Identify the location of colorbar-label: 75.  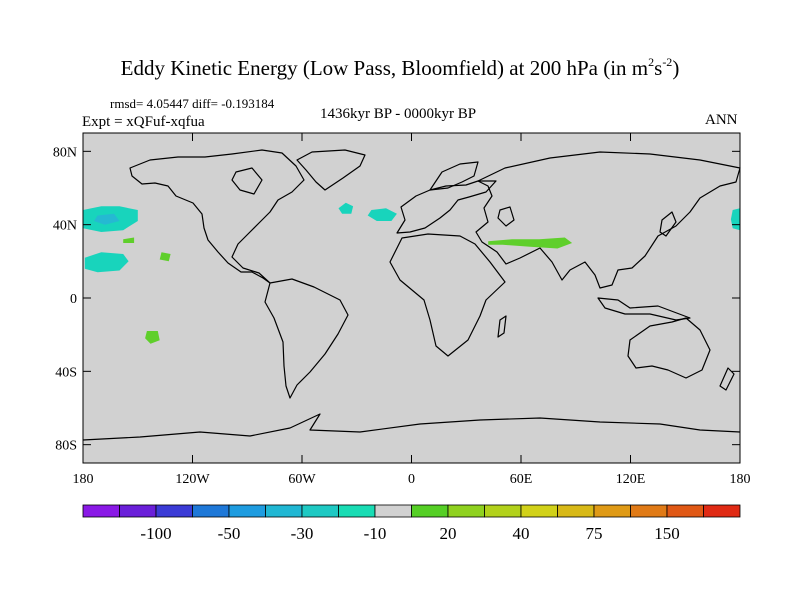
(594, 533).